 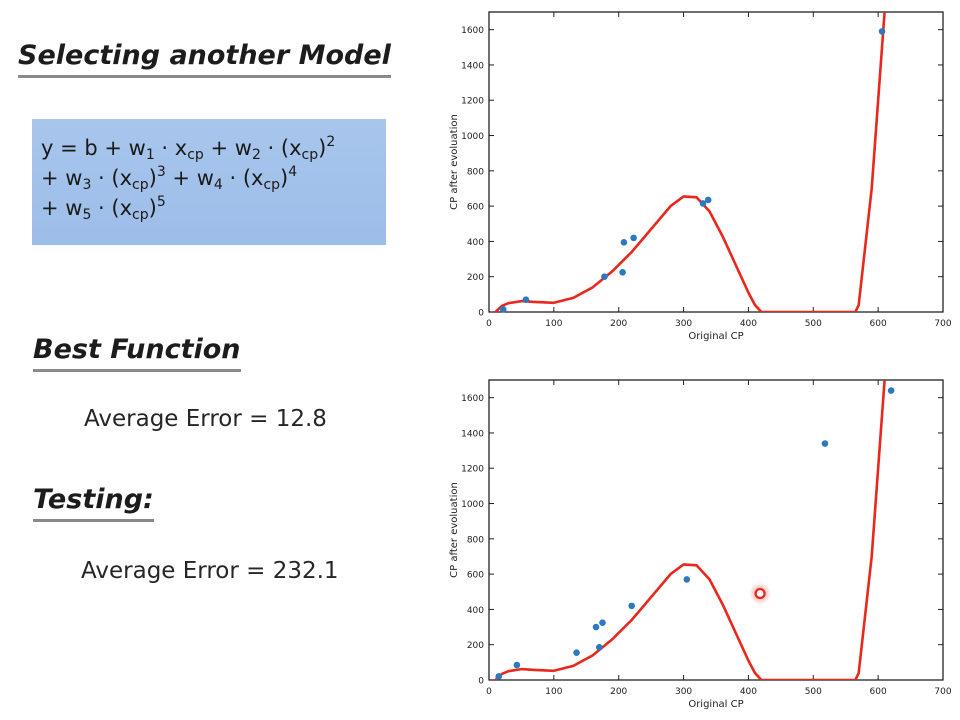 I want to click on selecting-model-heading: Selecting another Model, so click(x=204, y=59).